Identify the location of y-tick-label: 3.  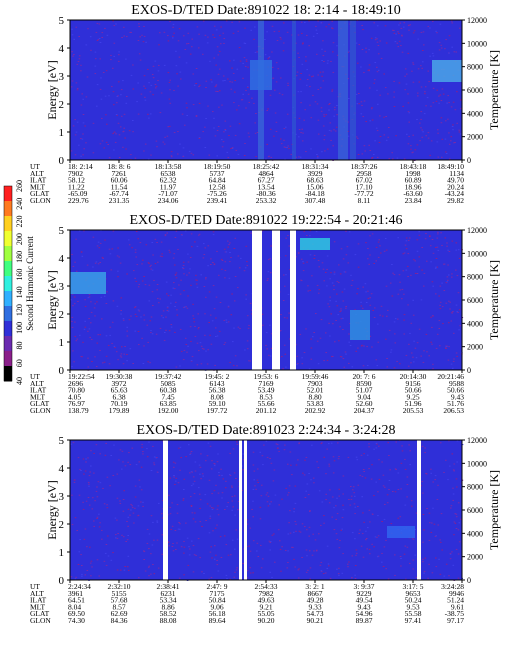
(62, 77).